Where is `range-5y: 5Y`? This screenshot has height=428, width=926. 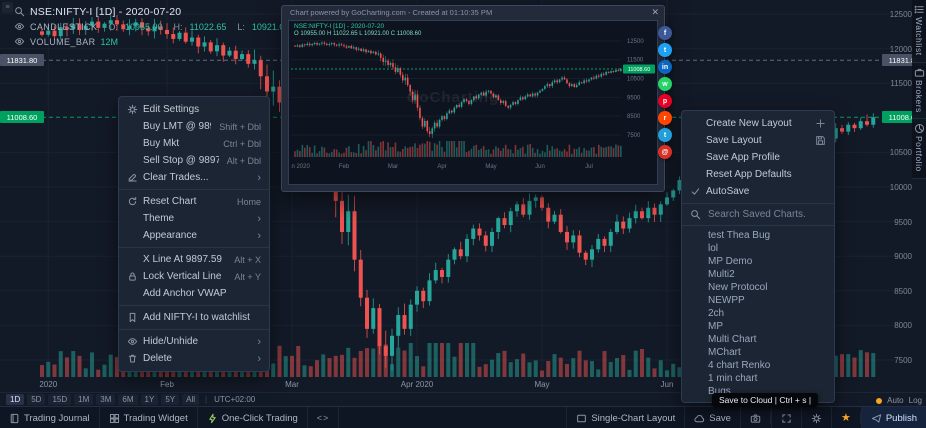 range-5y: 5Y is located at coordinates (170, 399).